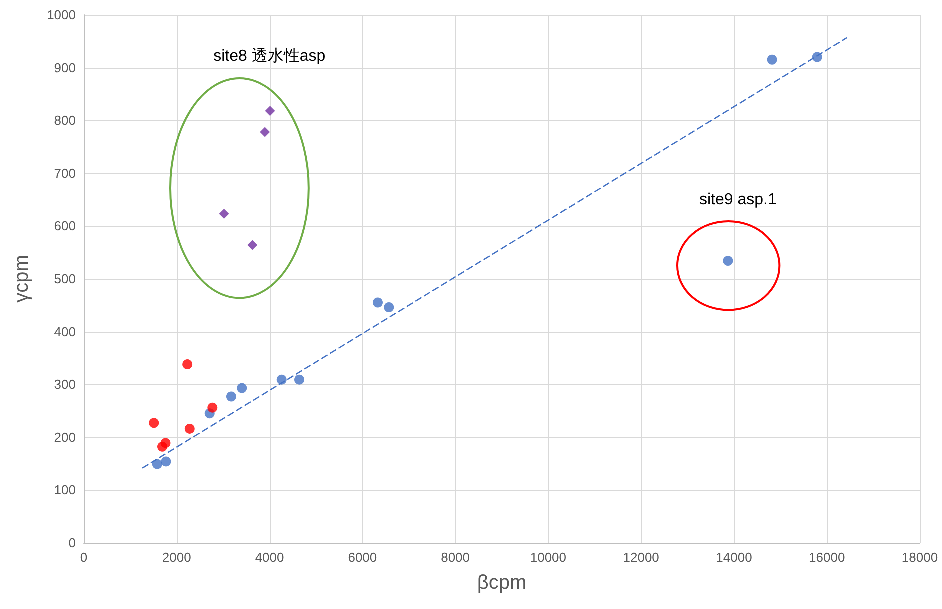 The image size is (942, 609). Describe the element at coordinates (827, 557) in the screenshot. I see `x-tick-label: 16000` at that location.